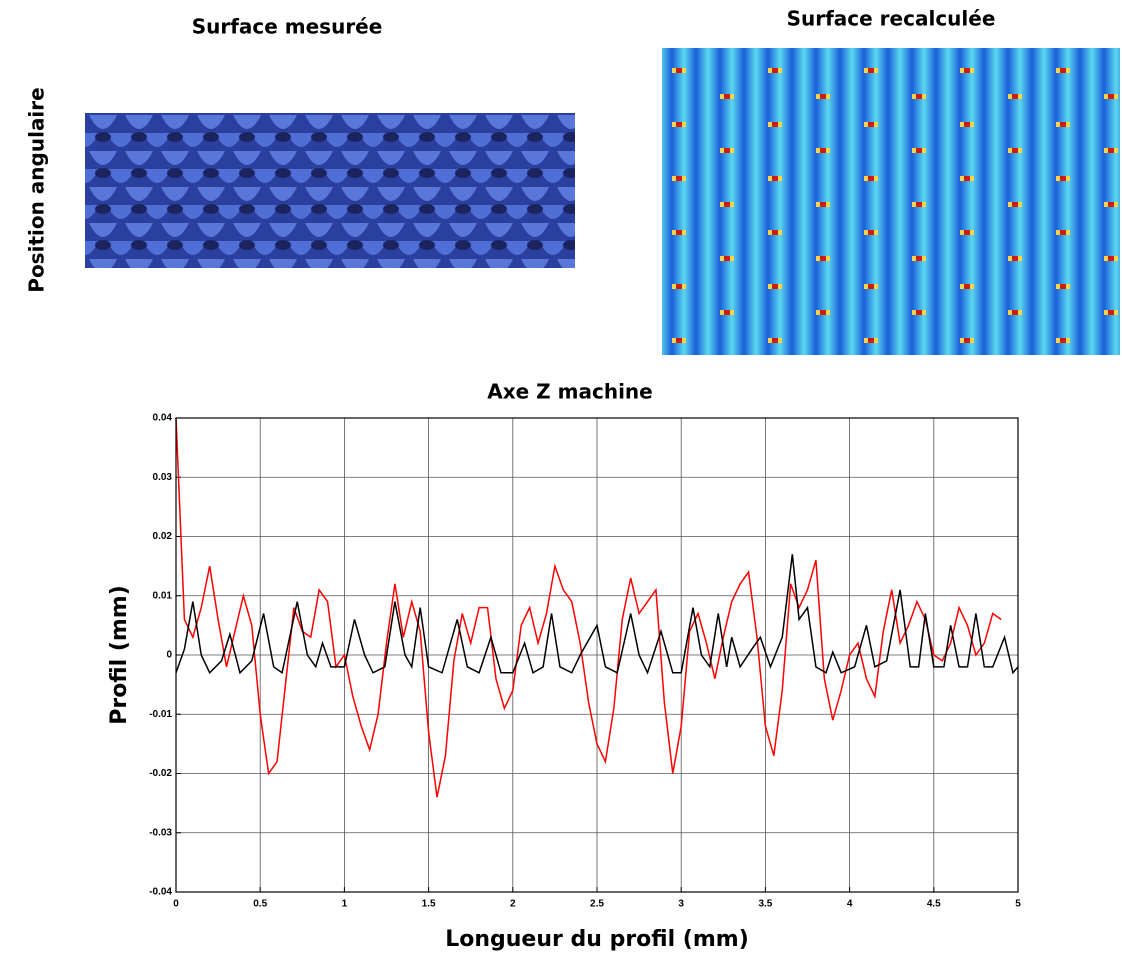  What do you see at coordinates (119, 655) in the screenshot?
I see `y-axis-label: Profil (mm)` at bounding box center [119, 655].